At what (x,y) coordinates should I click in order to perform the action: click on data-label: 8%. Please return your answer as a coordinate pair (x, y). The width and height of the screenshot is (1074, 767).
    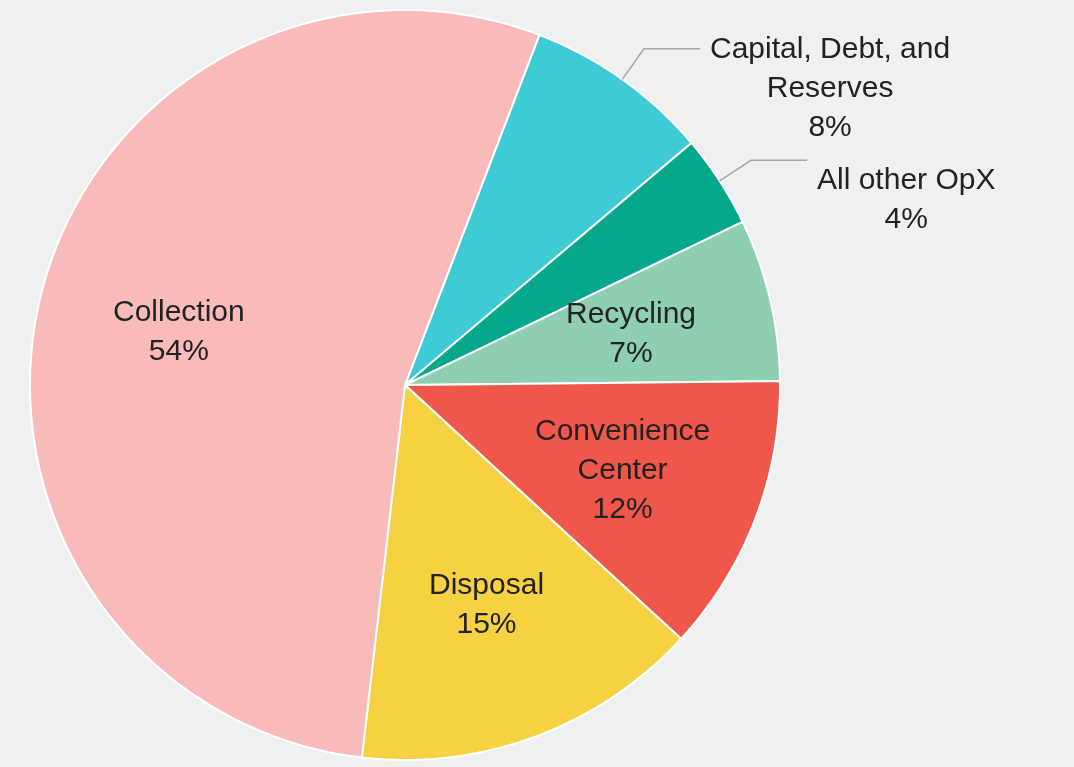
    Looking at the image, I should click on (830, 125).